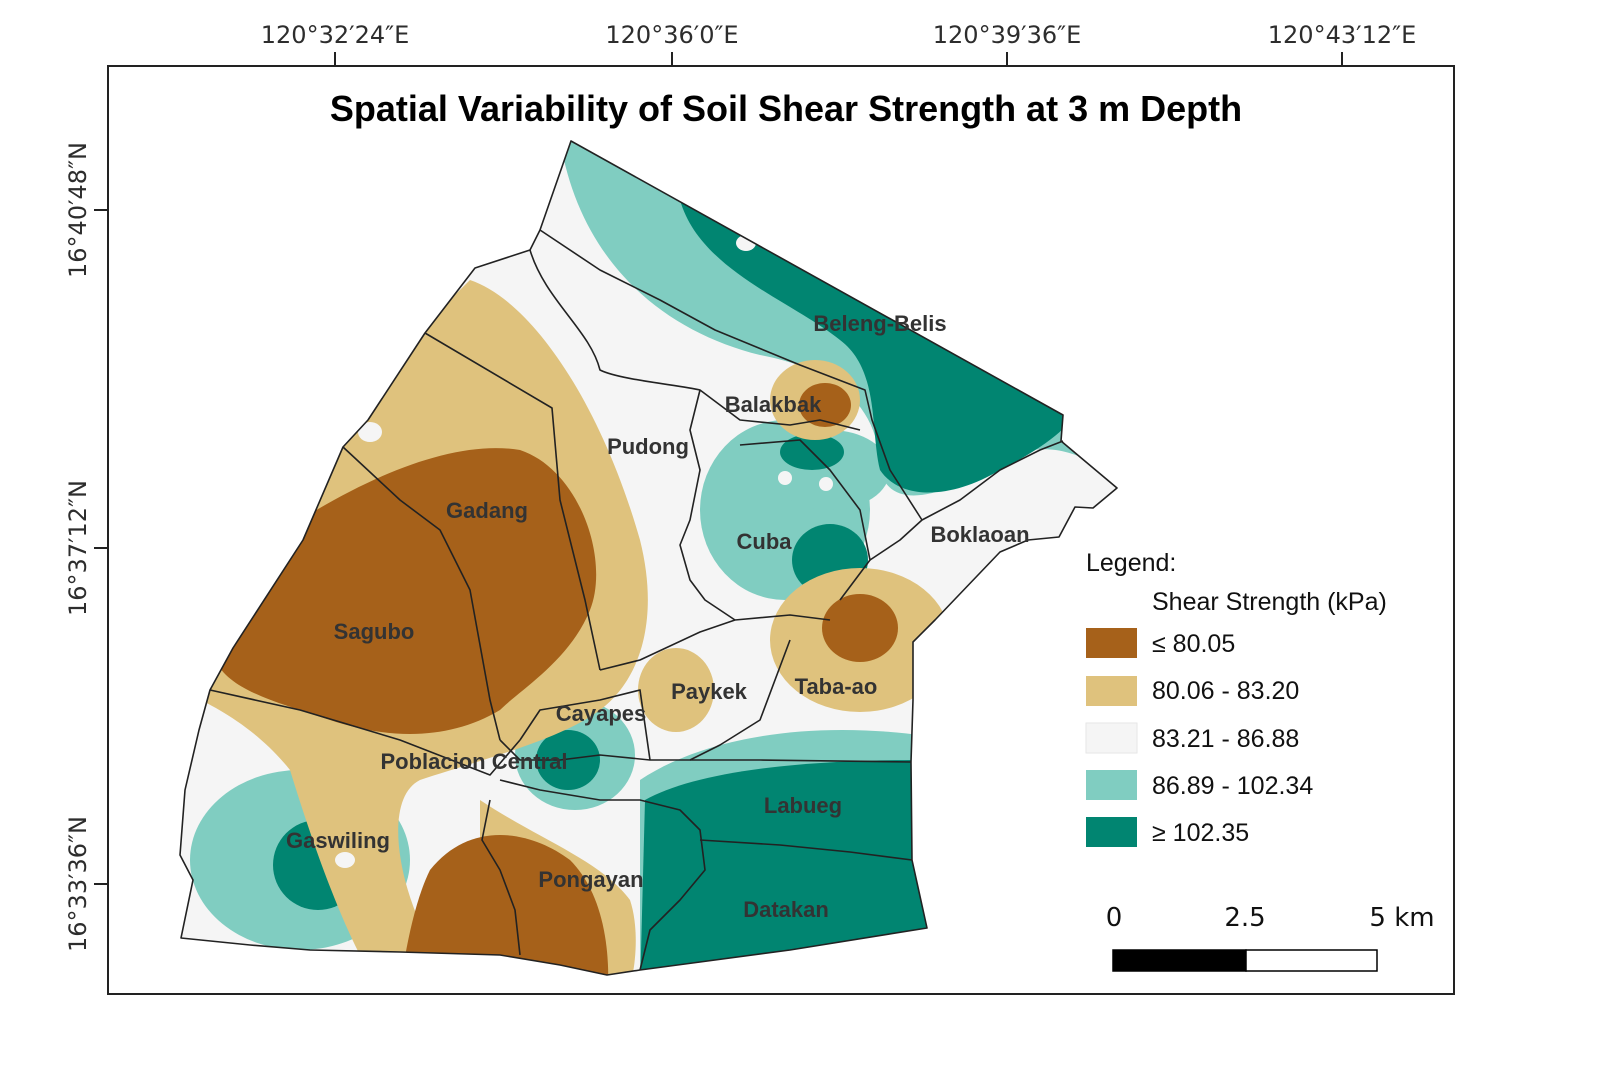 This screenshot has width=1600, height=1067. I want to click on longitude-label: 120°36′0″E, so click(671, 35).